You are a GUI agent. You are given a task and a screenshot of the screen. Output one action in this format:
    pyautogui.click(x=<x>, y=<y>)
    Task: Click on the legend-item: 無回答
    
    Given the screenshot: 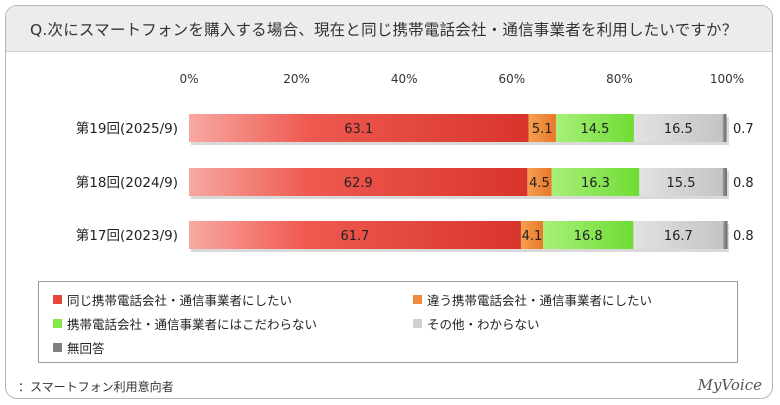 What is the action you would take?
    pyautogui.click(x=79, y=347)
    